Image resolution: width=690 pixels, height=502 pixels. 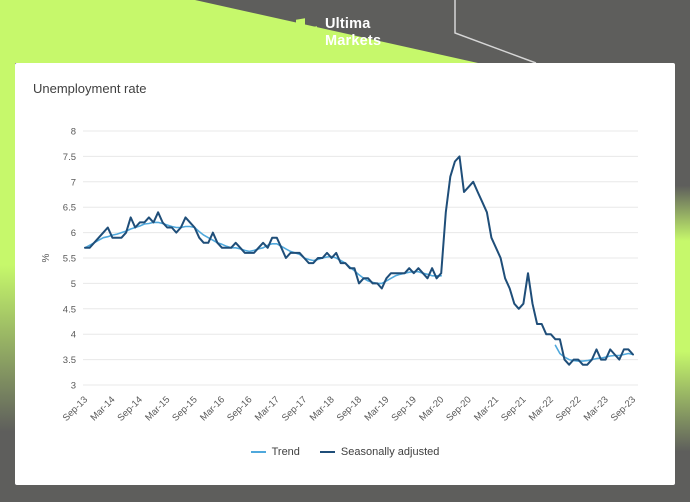 What do you see at coordinates (267, 408) in the screenshot?
I see `x-tick-label: Mar-17` at bounding box center [267, 408].